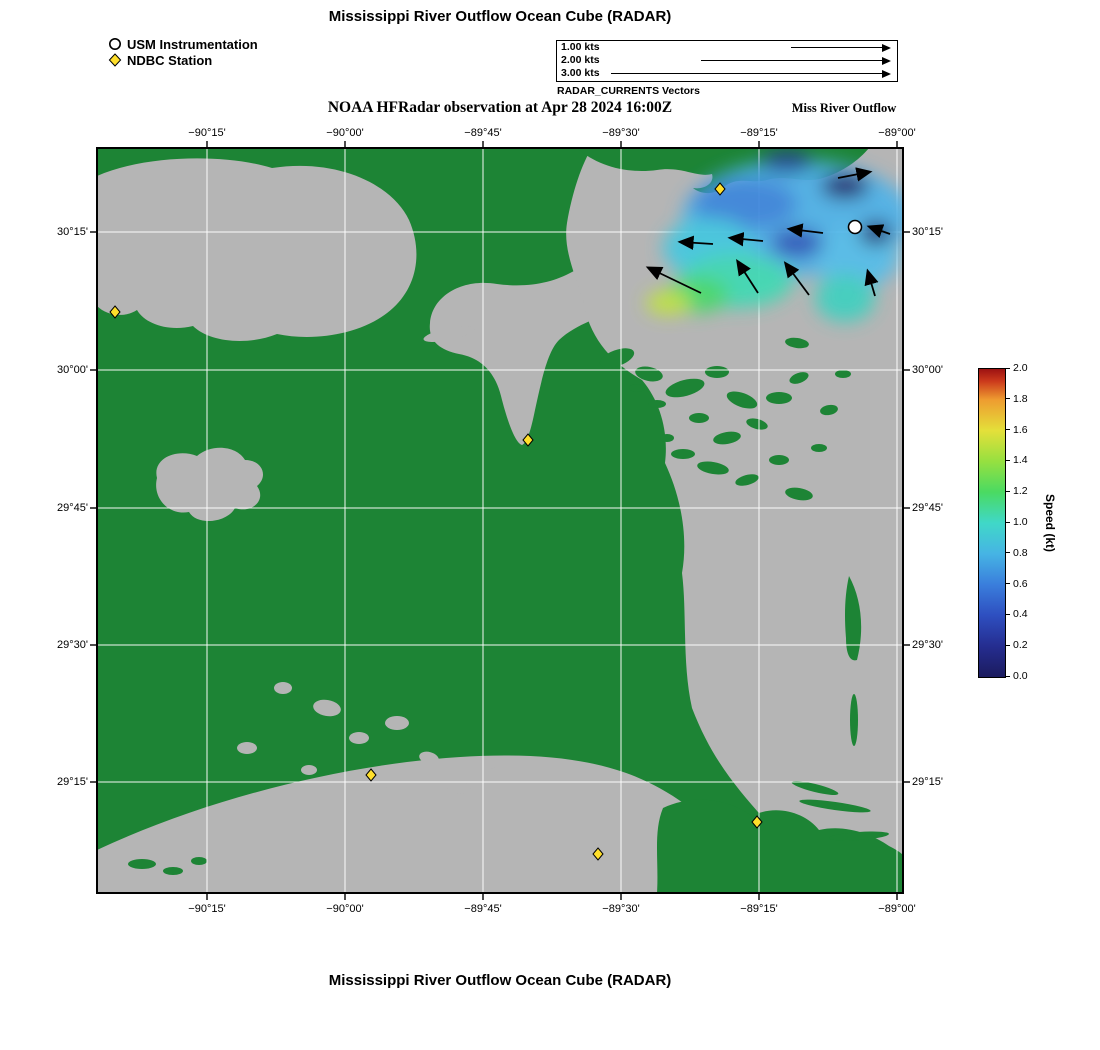 The height and width of the screenshot is (1050, 1100). What do you see at coordinates (1020, 645) in the screenshot?
I see `colorbar-tick-label: 0.2` at bounding box center [1020, 645].